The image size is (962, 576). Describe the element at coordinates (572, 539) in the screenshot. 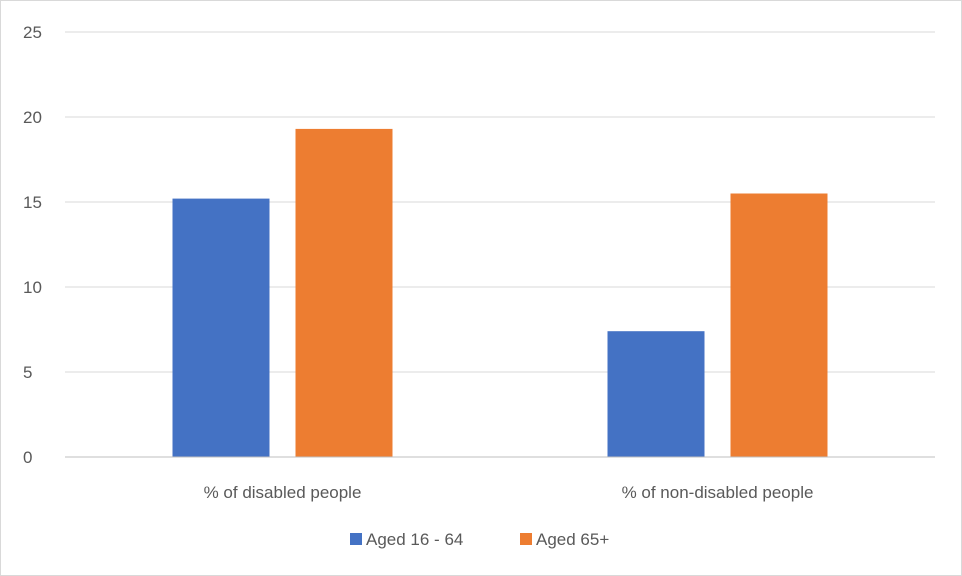

I see `legend-label: Aged 65+` at that location.